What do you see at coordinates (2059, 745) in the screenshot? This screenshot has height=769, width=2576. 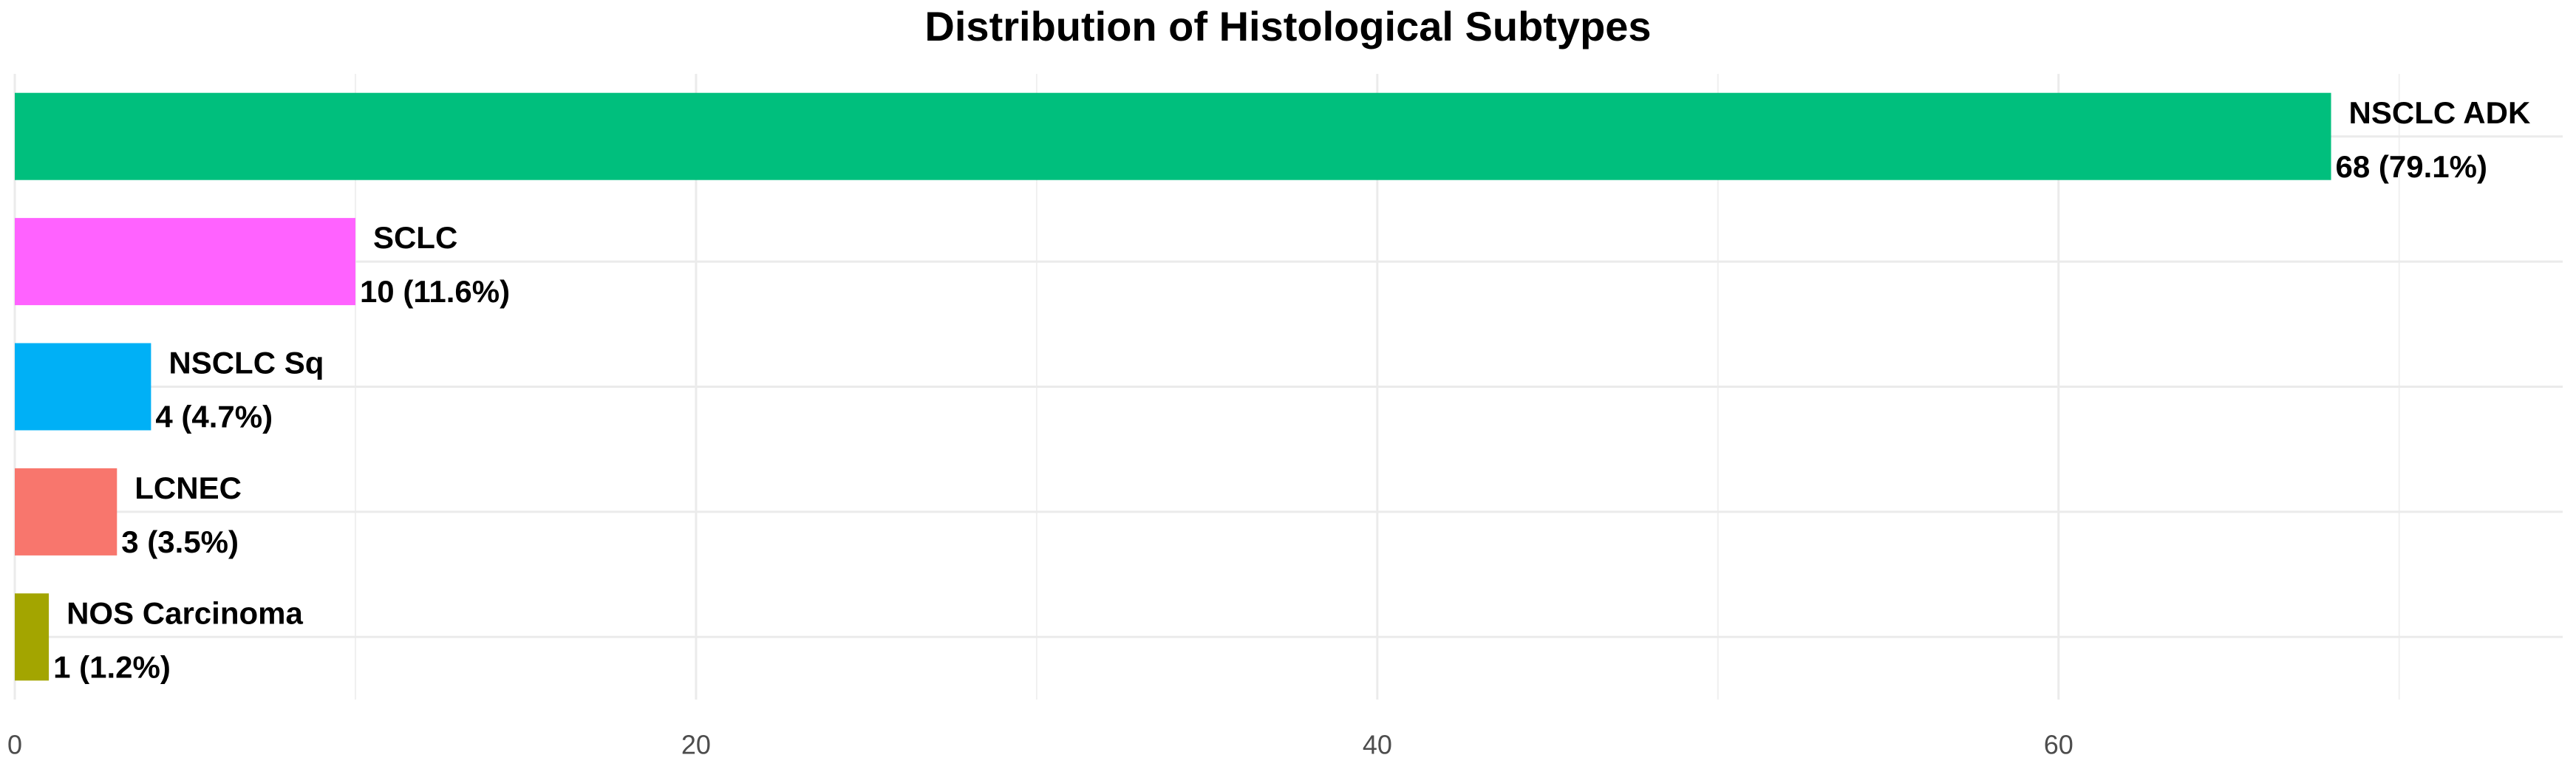 I see `x-tick-label: 60` at bounding box center [2059, 745].